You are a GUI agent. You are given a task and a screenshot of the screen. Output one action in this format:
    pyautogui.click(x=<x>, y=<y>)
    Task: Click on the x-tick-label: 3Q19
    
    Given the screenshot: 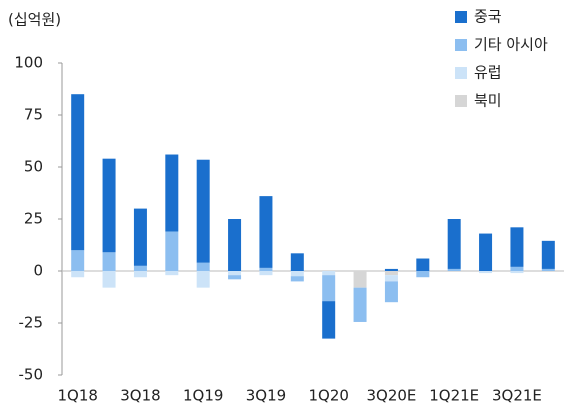 What is the action you would take?
    pyautogui.click(x=266, y=396)
    